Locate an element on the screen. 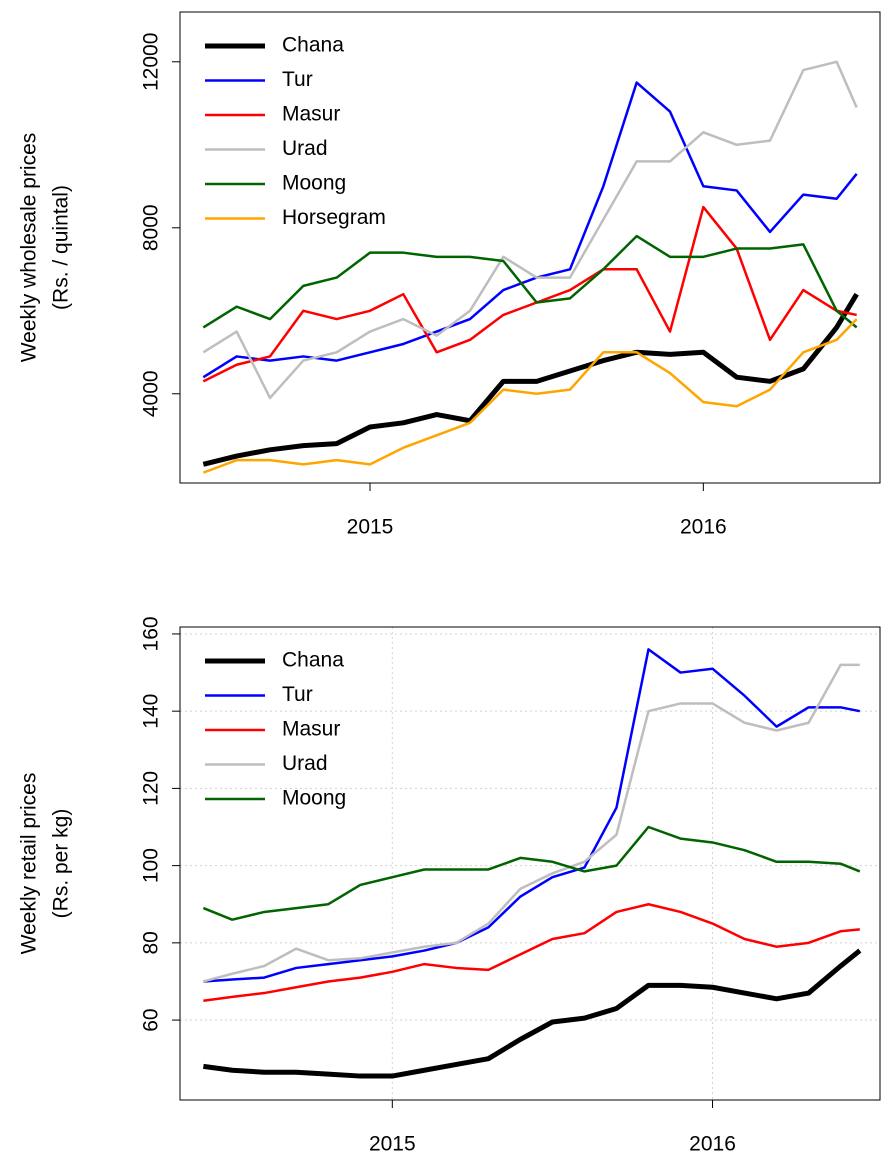 The height and width of the screenshot is (1159, 881). y-axis-title: Weekly retail prices is located at coordinates (29, 864).